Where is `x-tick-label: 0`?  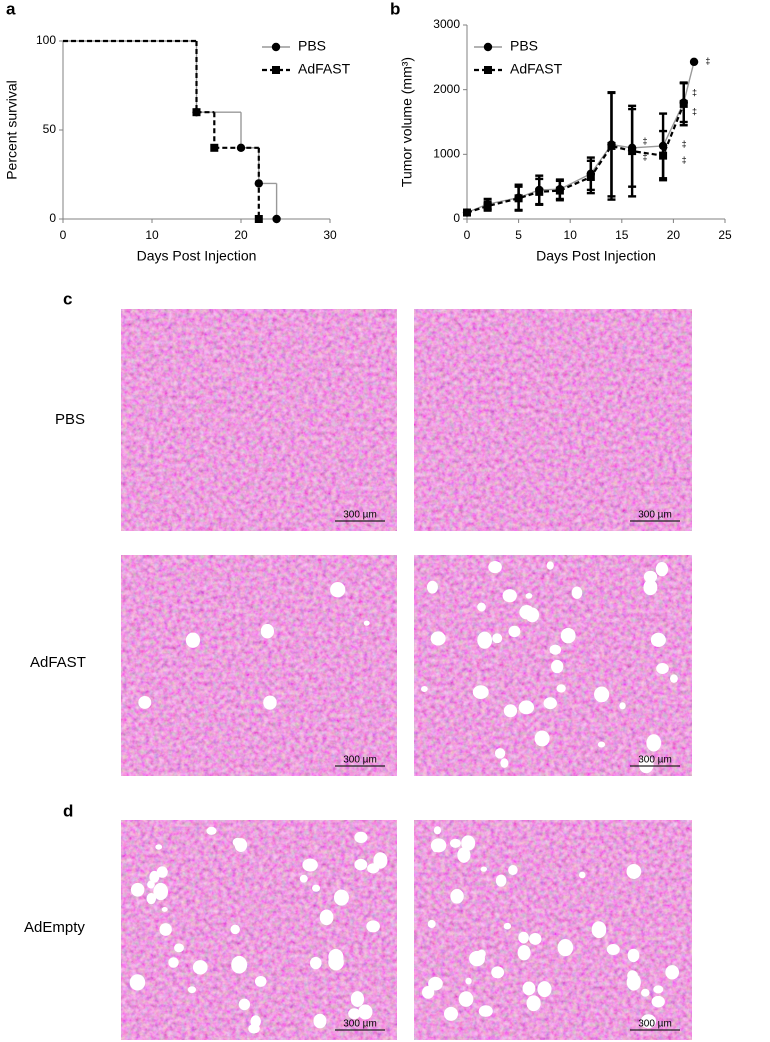 x-tick-label: 0 is located at coordinates (467, 235).